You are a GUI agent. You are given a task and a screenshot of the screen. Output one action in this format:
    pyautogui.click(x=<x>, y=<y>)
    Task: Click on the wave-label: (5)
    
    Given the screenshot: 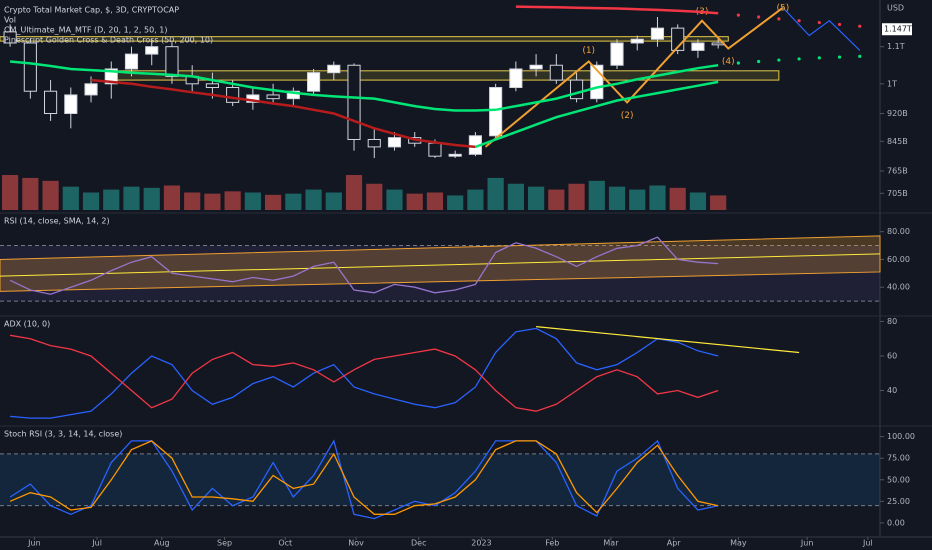 What is the action you would take?
    pyautogui.click(x=783, y=9)
    